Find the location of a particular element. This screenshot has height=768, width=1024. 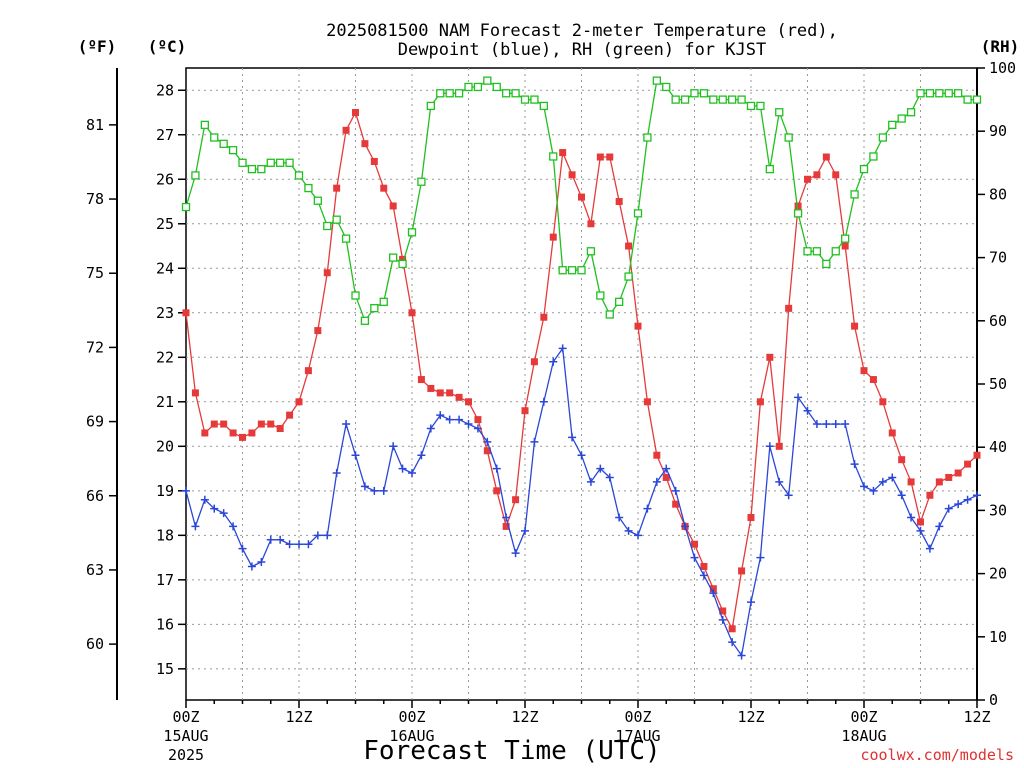

rh-tick-label: 10 is located at coordinates (998, 637).